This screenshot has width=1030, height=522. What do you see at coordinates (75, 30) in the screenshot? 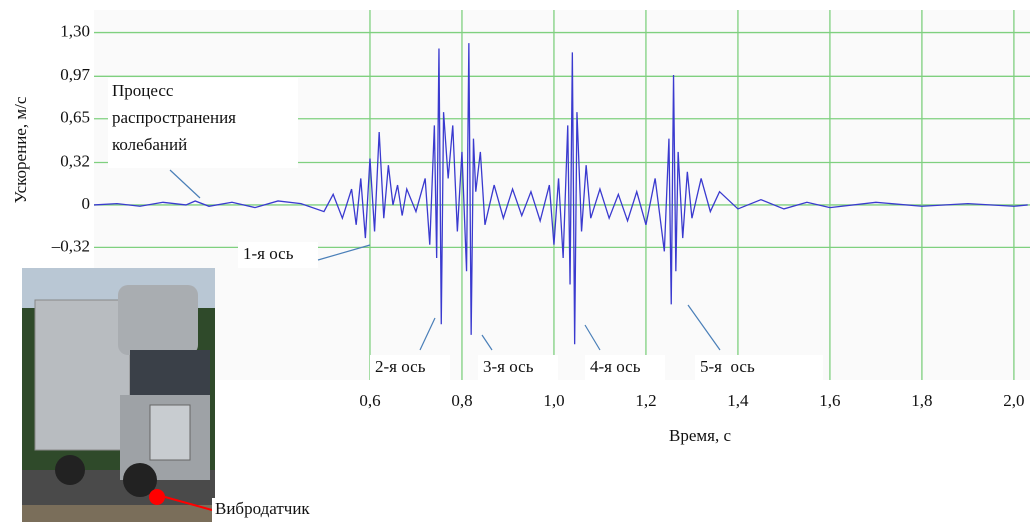
I see `y-tick-label: 1,30` at bounding box center [75, 30].